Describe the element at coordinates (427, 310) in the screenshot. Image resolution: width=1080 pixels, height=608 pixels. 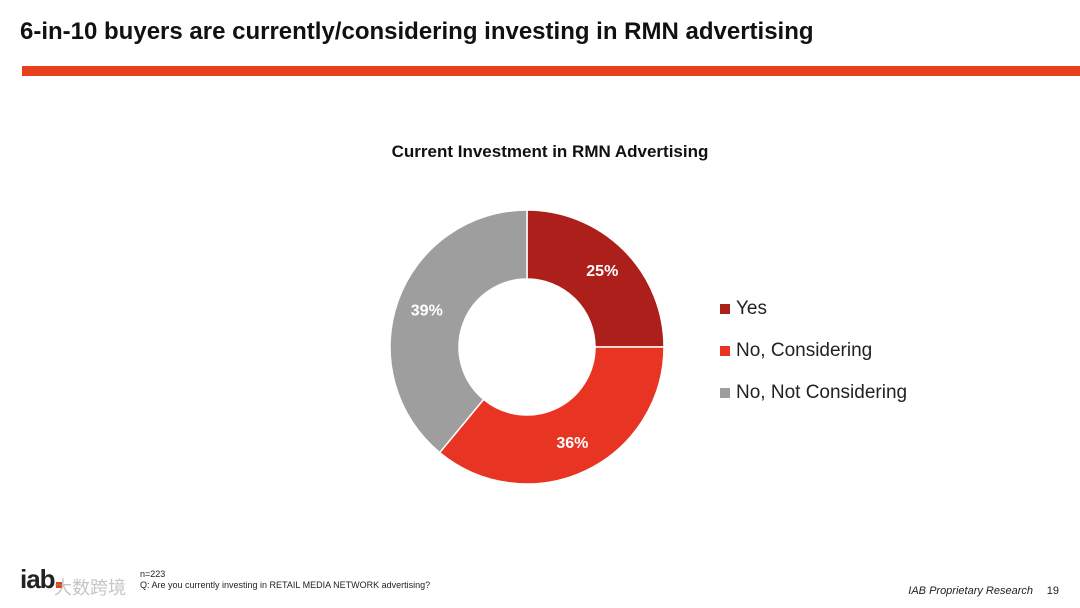
I see `slice-label-no-not-considering: 39%` at that location.